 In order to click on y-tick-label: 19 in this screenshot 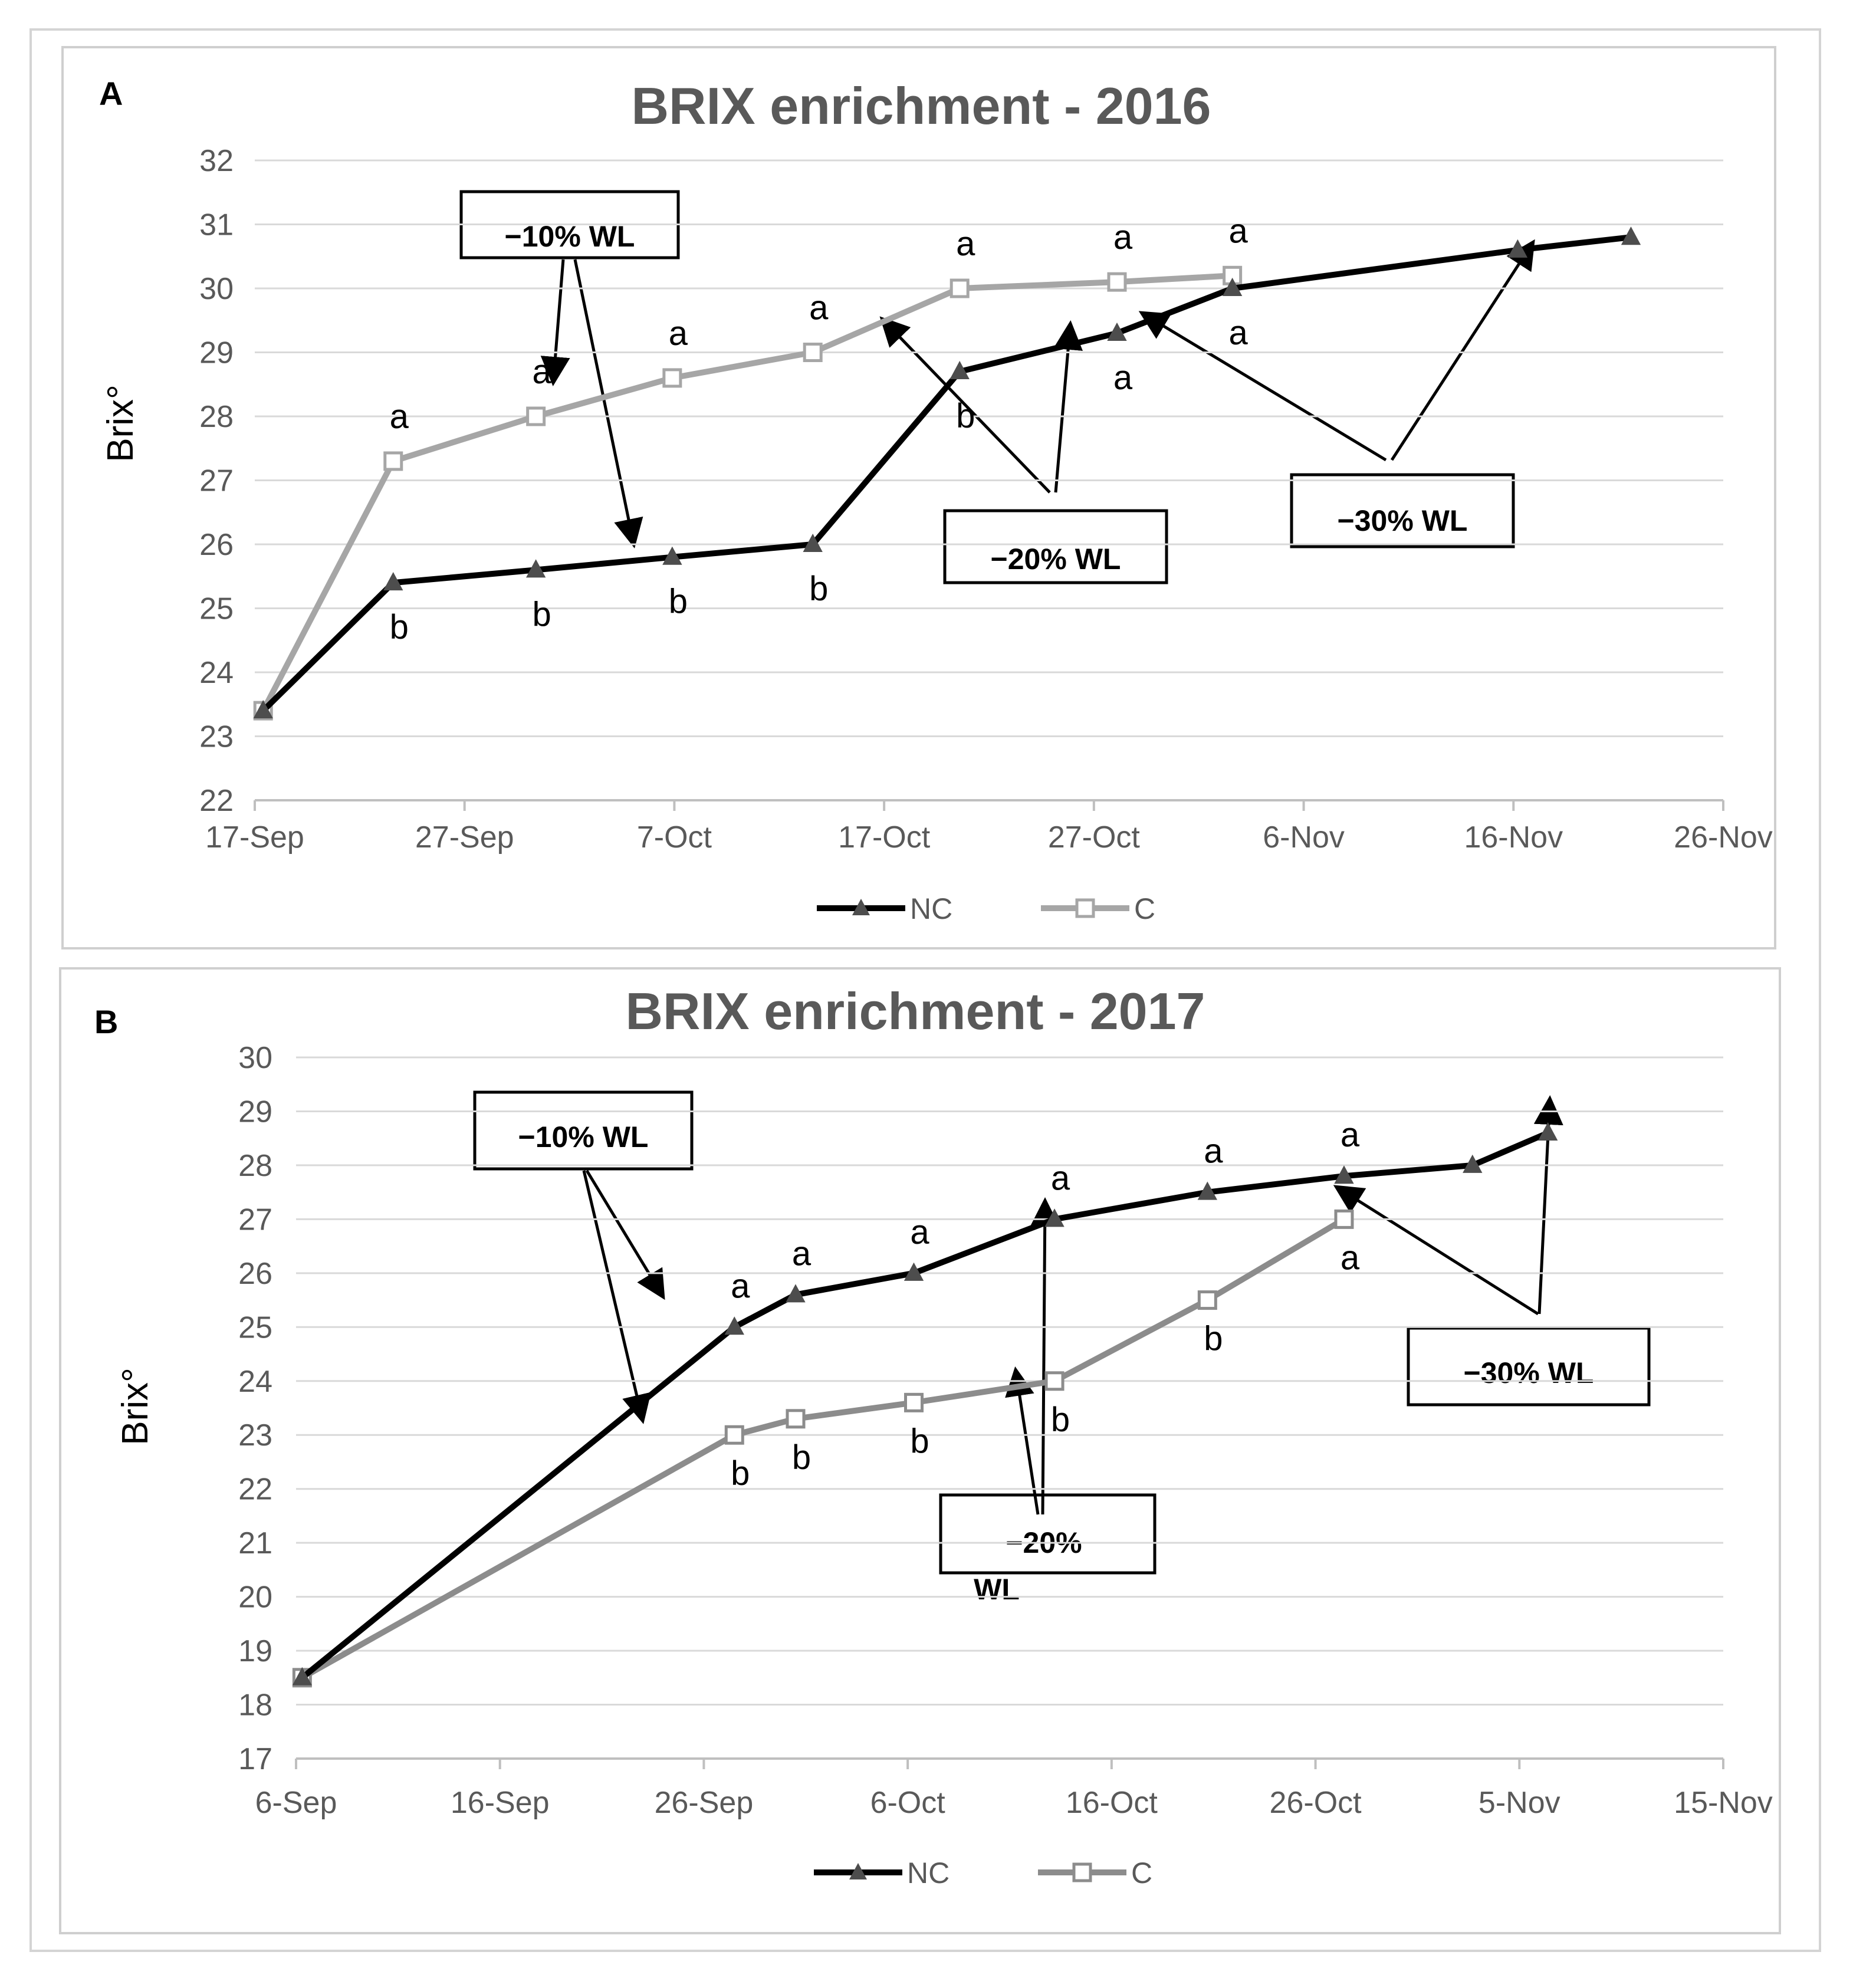, I will do `click(255, 1651)`.